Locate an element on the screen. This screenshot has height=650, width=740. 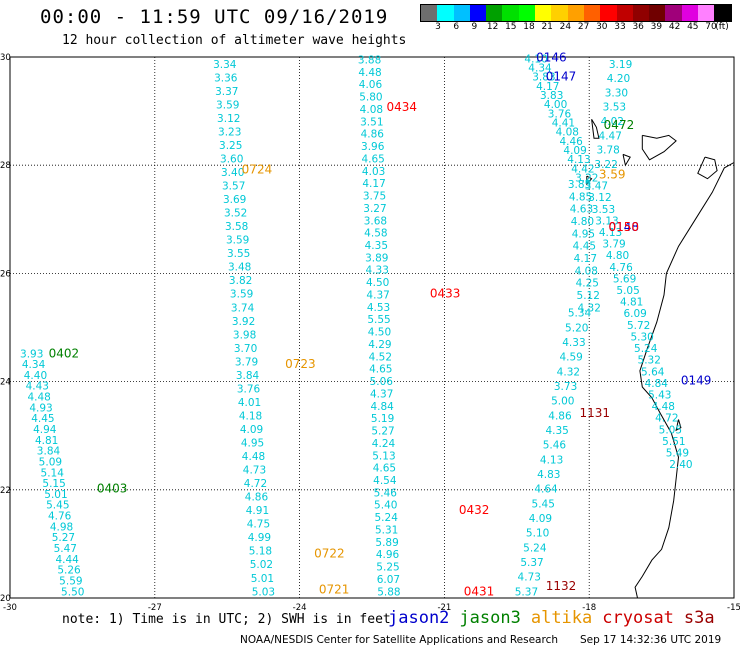
y-tick-label: 20 is located at coordinates (5, 599).